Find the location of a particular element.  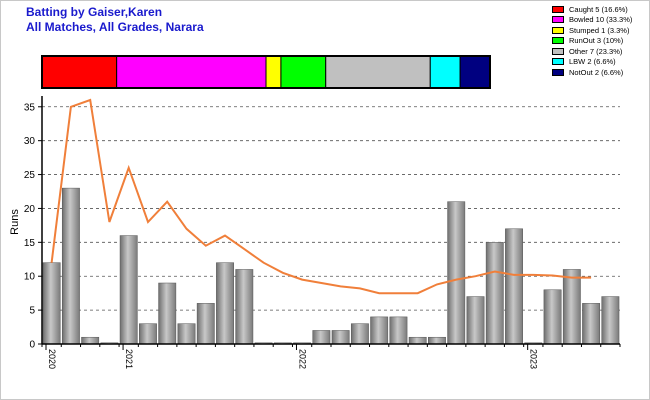

legend-item-lbw: LBW 2 (6.6%) is located at coordinates (592, 62).